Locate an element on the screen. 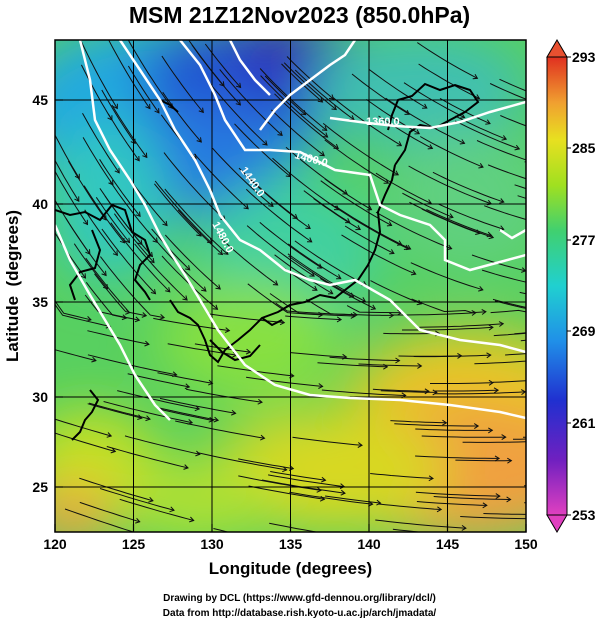 This screenshot has height=625, width=599. map-title: MSM 21Z12Nov2023 (850.0hPa) is located at coordinates (299, 15).